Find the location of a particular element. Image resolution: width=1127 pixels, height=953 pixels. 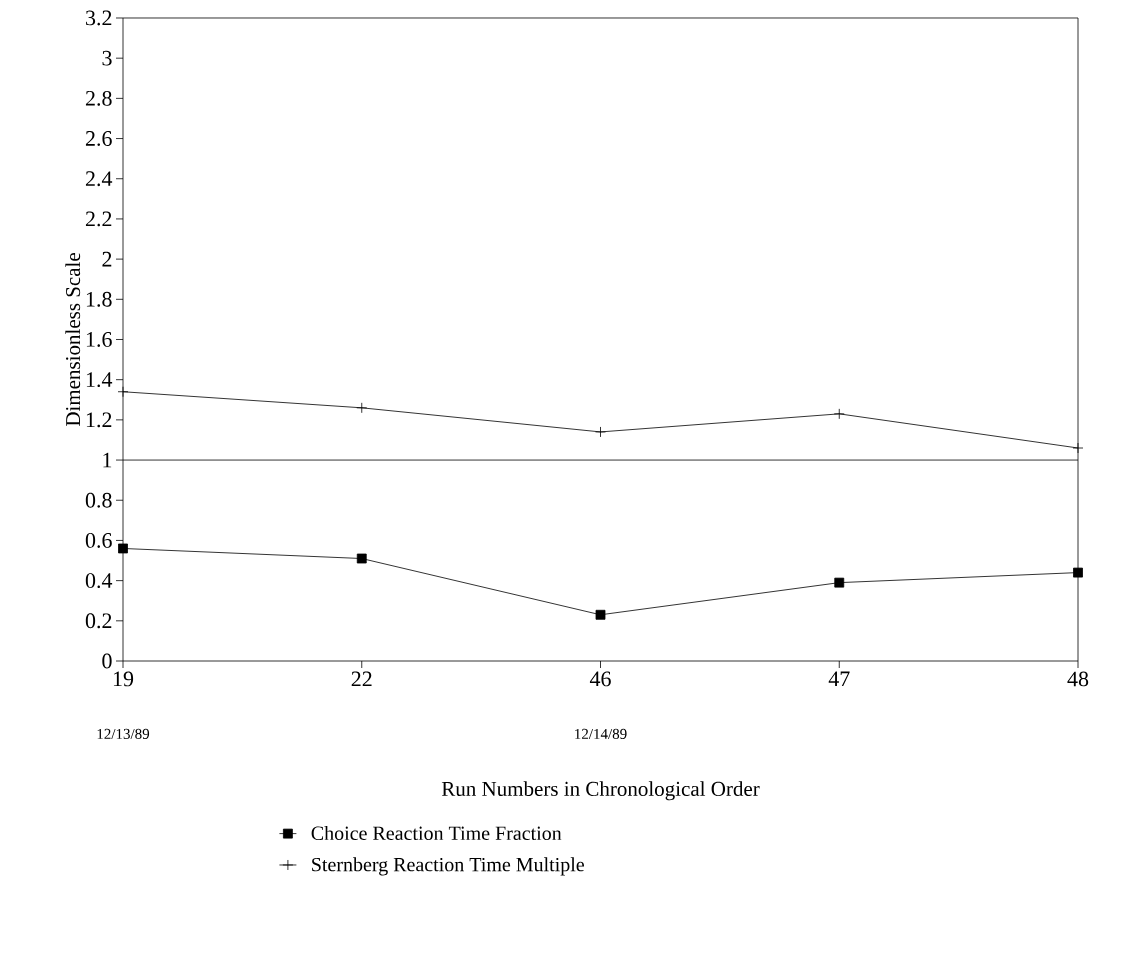

text: 12/13/89 is located at coordinates (123, 733).